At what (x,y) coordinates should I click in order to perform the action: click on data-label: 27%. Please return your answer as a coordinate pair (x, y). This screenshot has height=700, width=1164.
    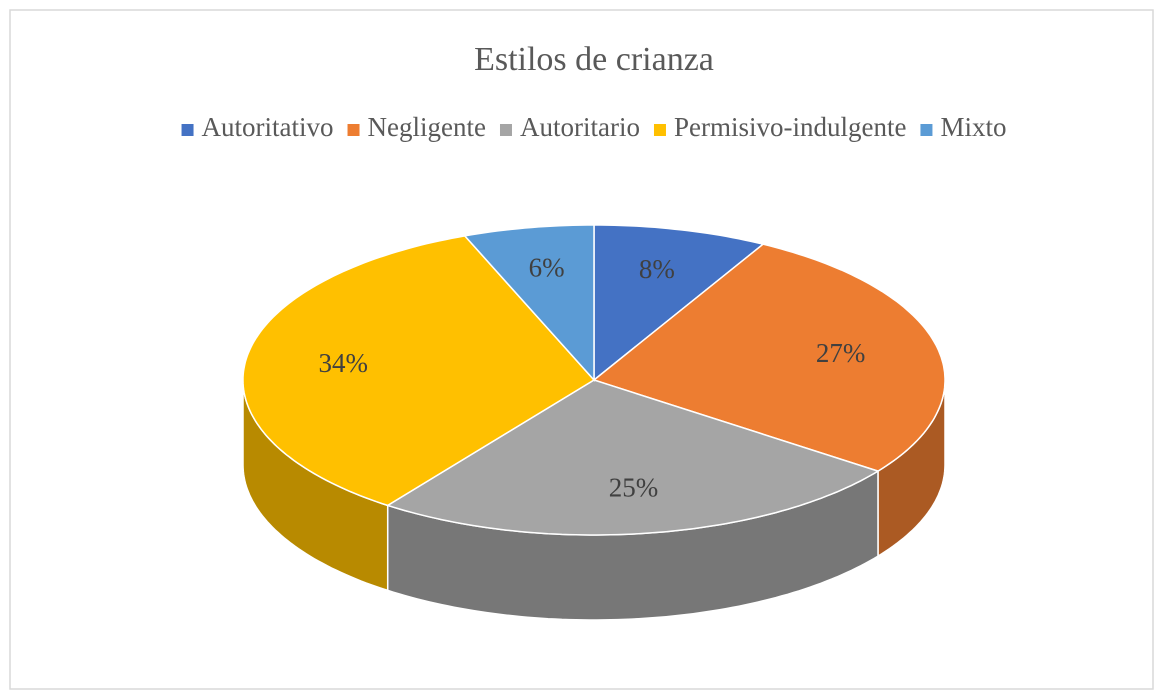
    Looking at the image, I should click on (841, 353).